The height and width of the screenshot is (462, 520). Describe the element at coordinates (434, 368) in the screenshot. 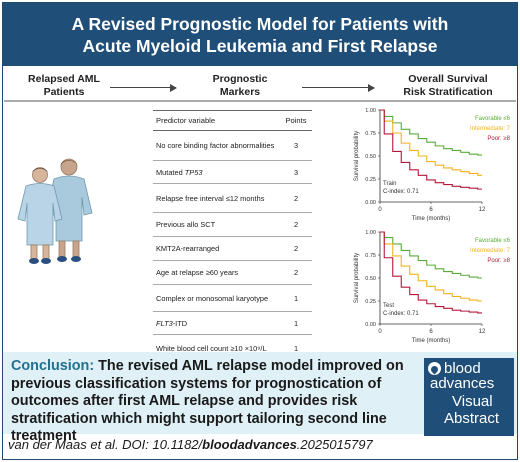

I see `blood-drop-icon` at that location.